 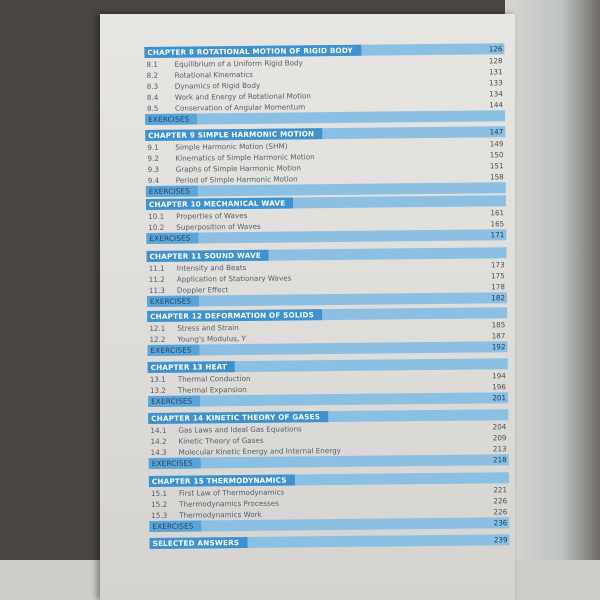 What do you see at coordinates (211, 267) in the screenshot?
I see `section-title: Intensity and Beats` at bounding box center [211, 267].